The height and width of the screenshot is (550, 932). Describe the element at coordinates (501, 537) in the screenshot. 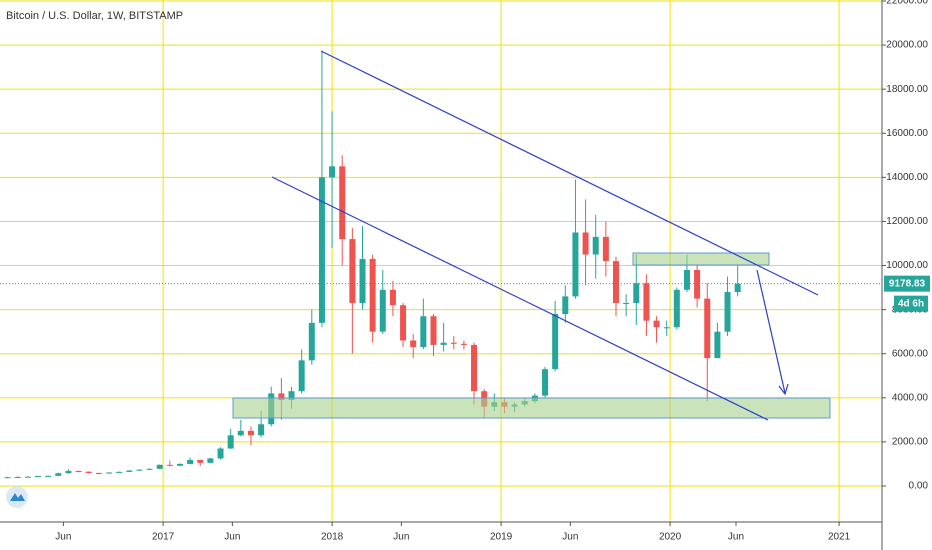

I see `x-tick-label: 2019` at that location.